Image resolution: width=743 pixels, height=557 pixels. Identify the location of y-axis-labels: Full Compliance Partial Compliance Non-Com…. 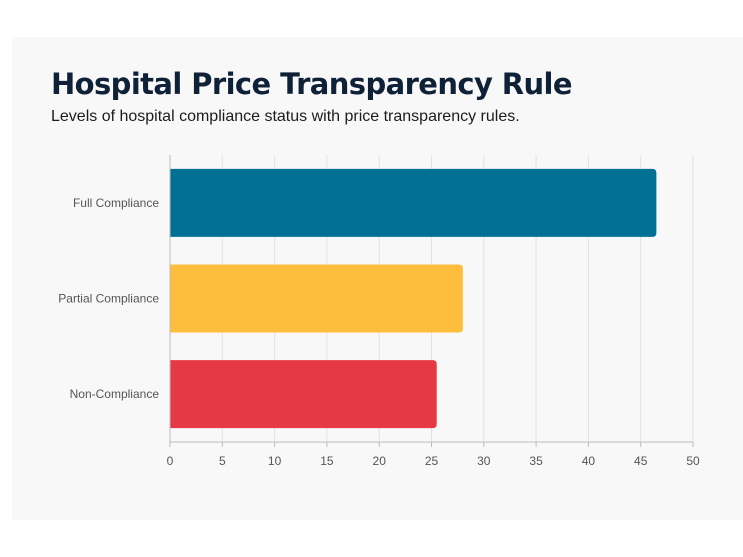
(108, 298).